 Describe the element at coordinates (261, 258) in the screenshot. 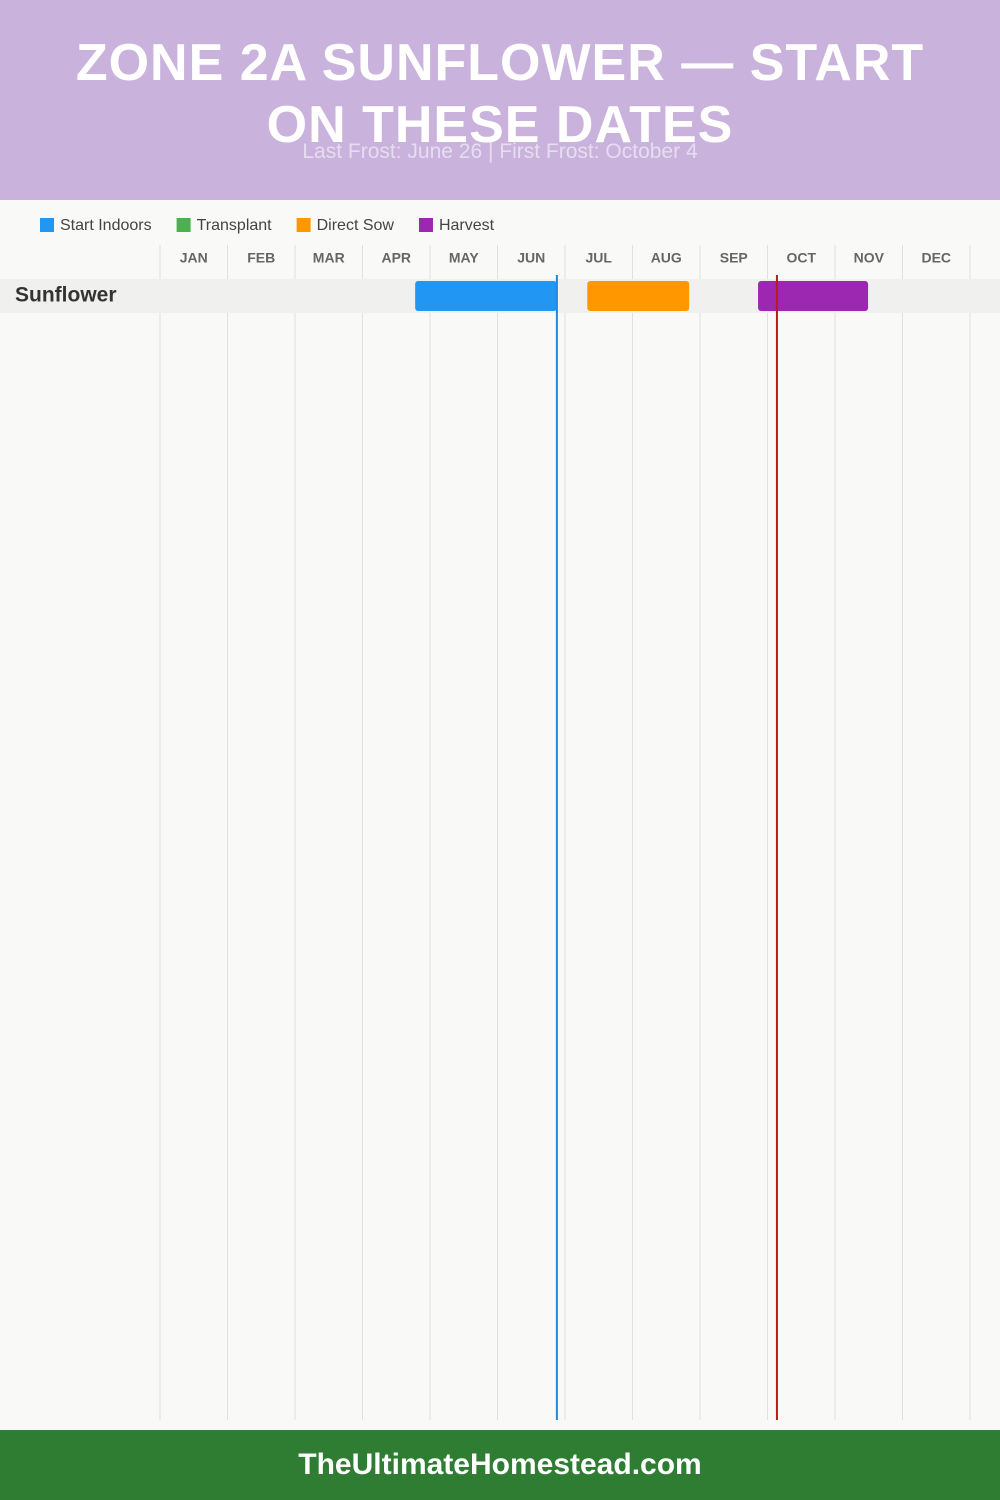

I see `x-tick-label: FEB` at that location.